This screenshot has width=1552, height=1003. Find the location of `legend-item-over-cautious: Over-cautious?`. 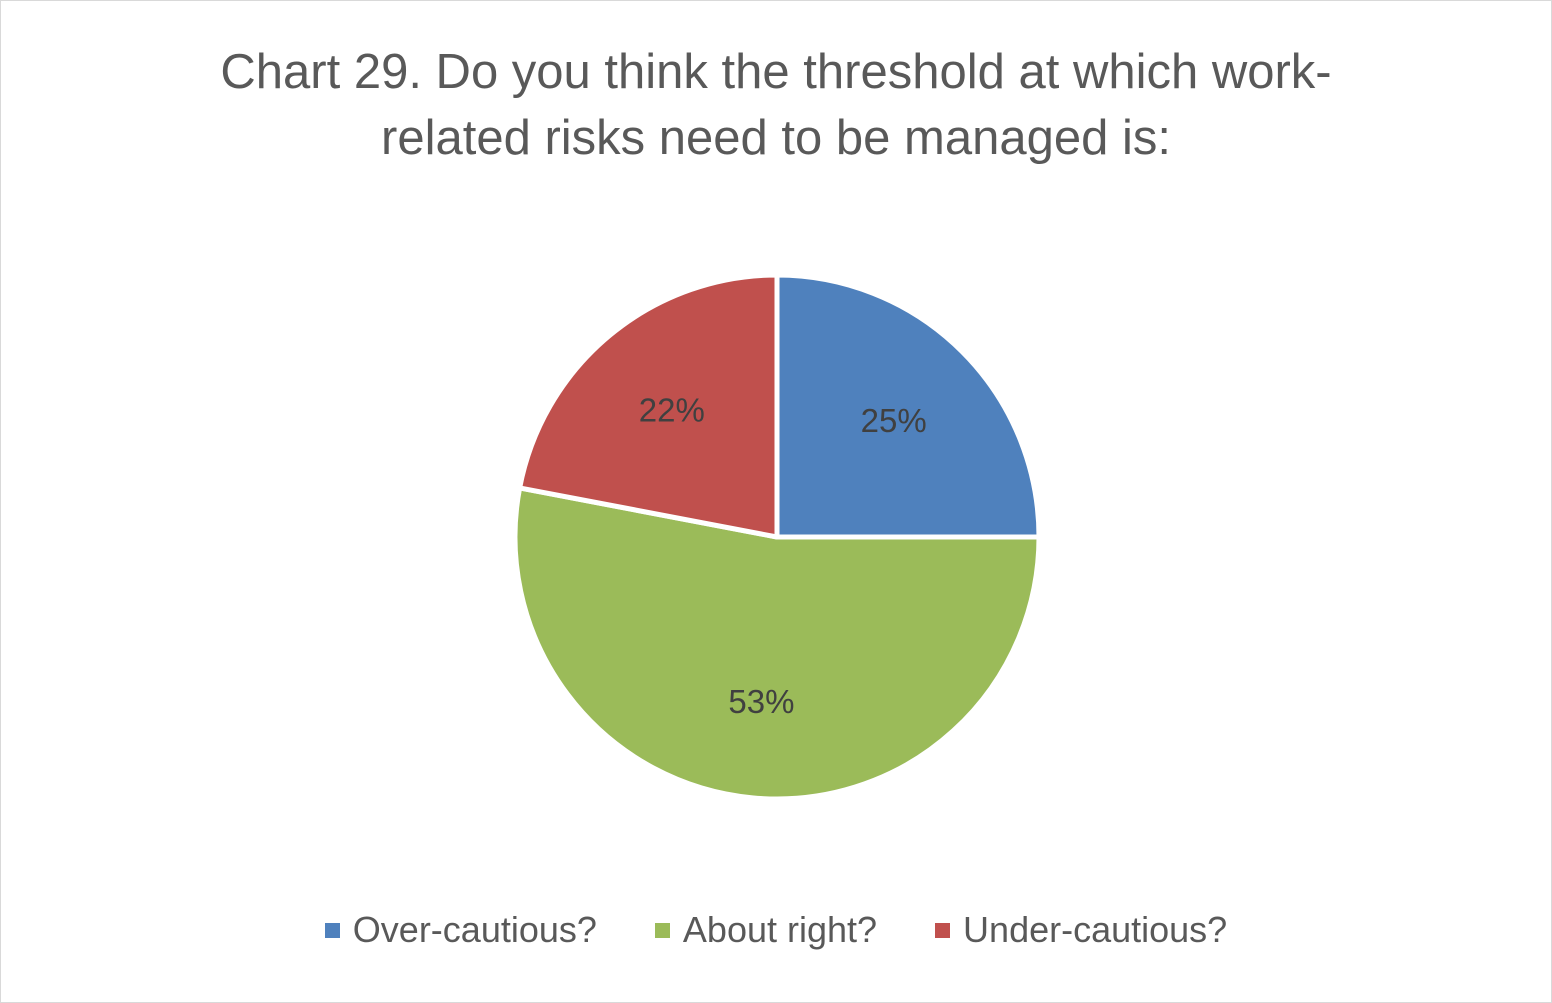

legend-item-over-cautious: Over-cautious? is located at coordinates (460, 930).